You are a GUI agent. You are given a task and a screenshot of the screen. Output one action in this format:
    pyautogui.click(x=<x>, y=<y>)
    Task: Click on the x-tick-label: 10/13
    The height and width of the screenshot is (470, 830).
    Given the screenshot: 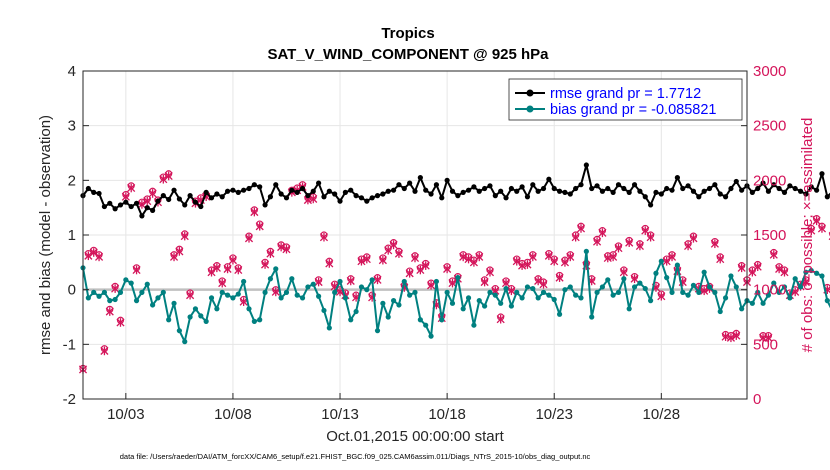 What is the action you would take?
    pyautogui.click(x=340, y=414)
    